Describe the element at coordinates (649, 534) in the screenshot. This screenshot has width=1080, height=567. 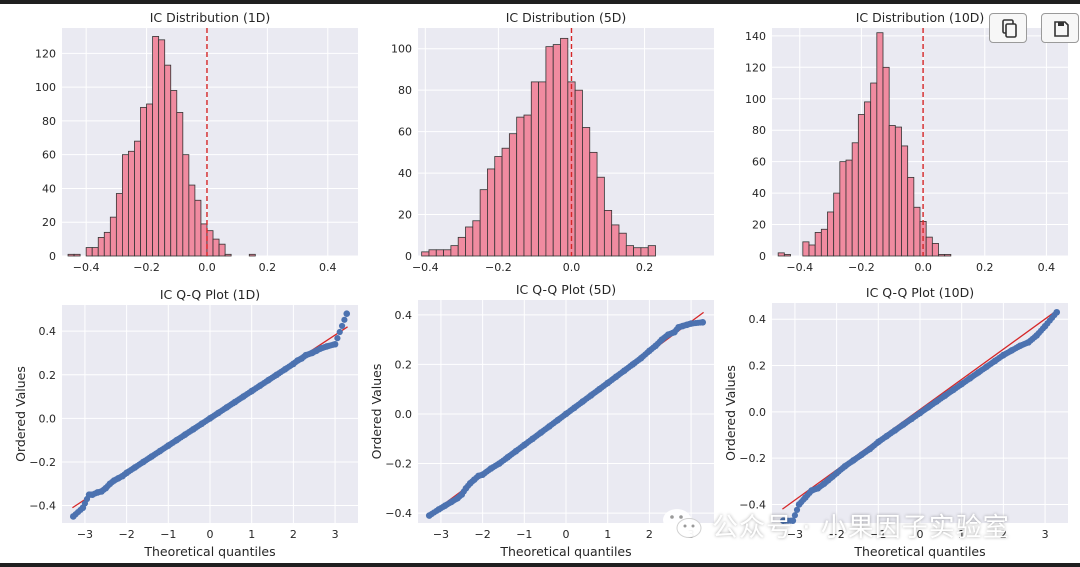
I see `x-tick-label: 2` at that location.